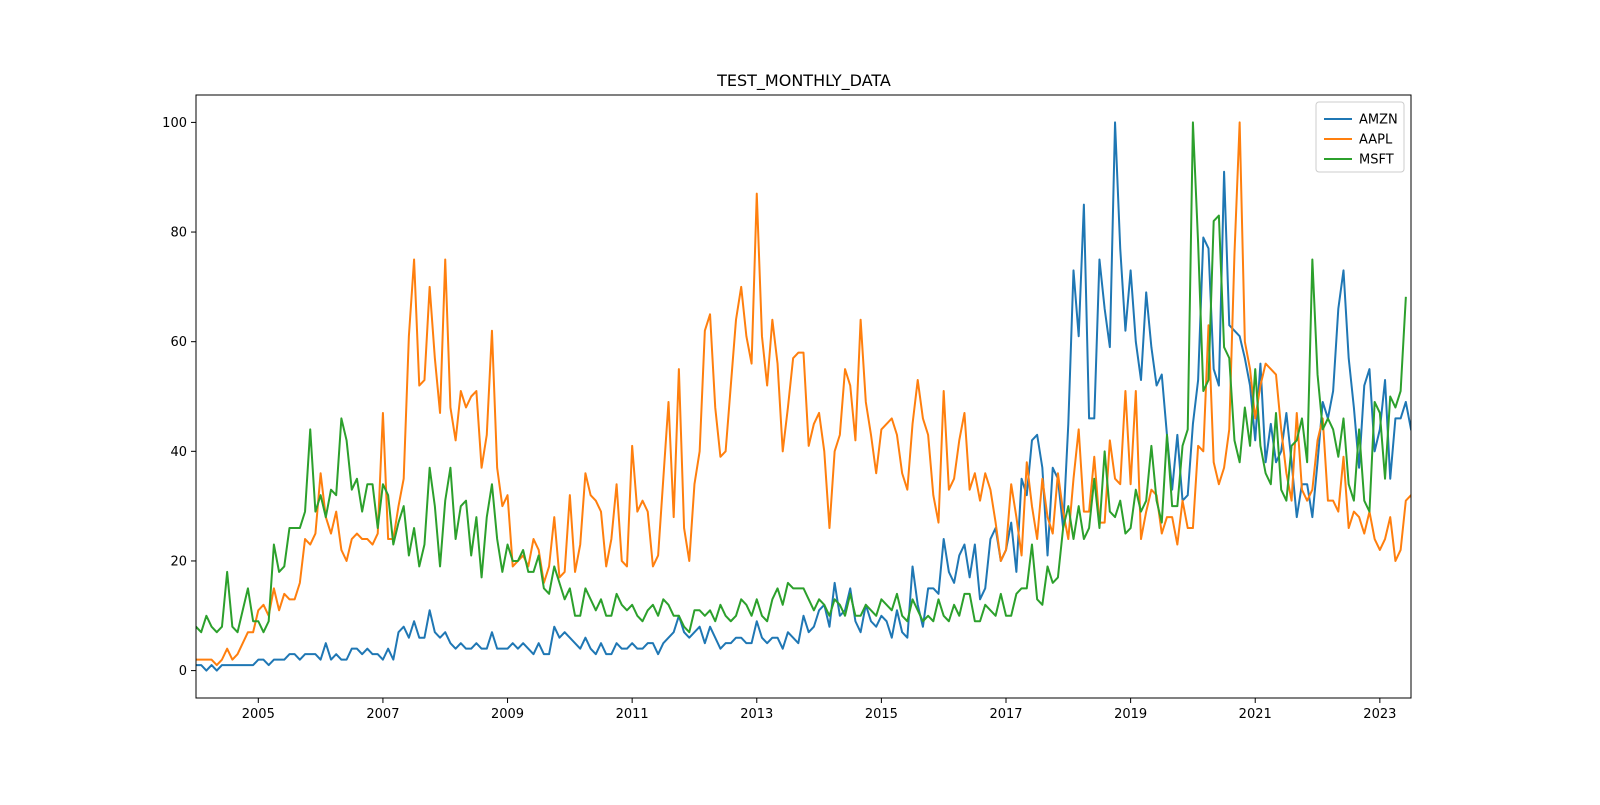 Image resolution: width=1600 pixels, height=805 pixels. Describe the element at coordinates (178, 561) in the screenshot. I see `y-tick-label: 20` at that location.